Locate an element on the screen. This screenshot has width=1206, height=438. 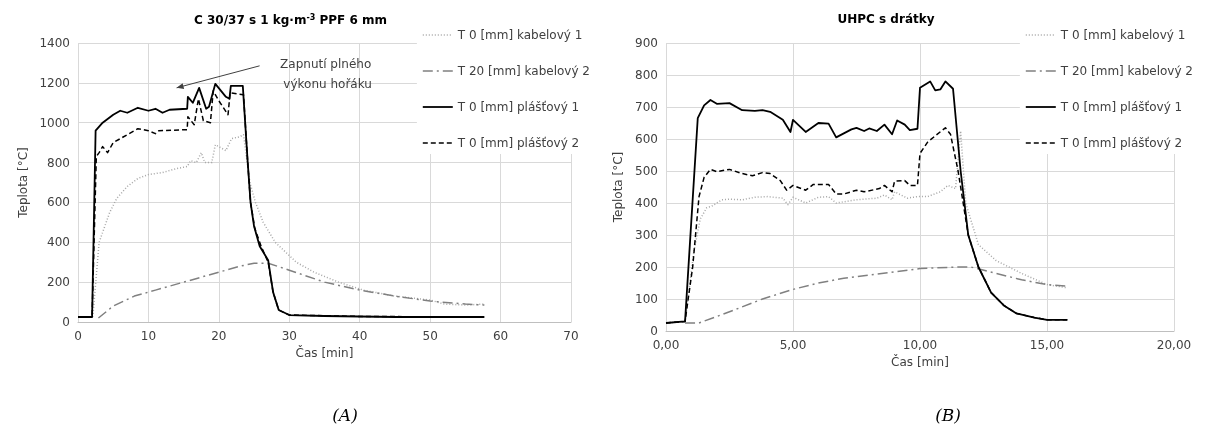
annotation: Zapnutí plného výkonu hořáku is located at coordinates (328, 73).